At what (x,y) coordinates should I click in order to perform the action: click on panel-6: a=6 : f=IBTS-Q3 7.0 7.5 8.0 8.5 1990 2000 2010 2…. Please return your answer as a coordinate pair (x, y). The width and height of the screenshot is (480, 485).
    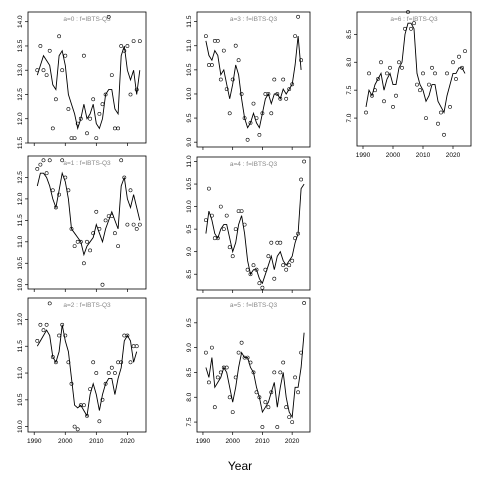
    Looking at the image, I should click on (409, 84).